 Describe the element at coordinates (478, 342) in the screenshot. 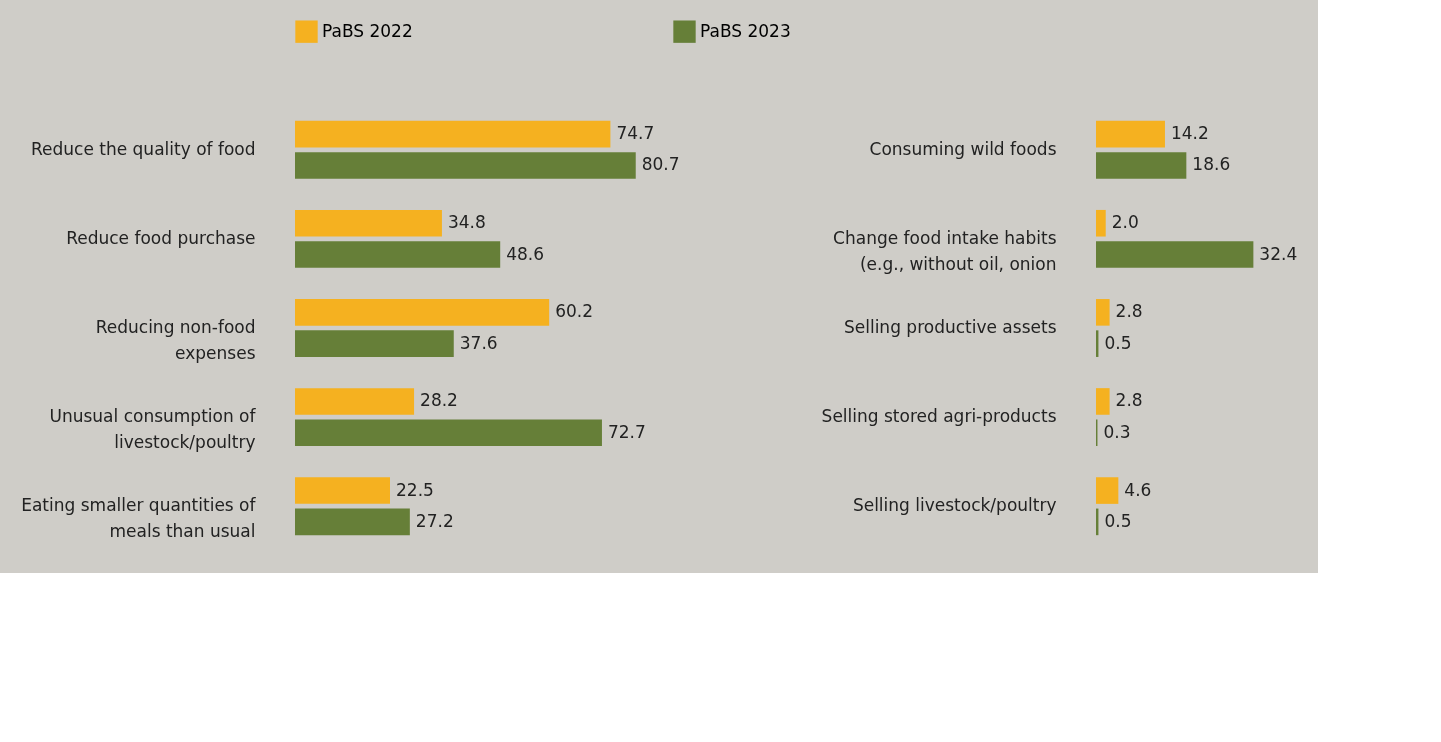

I see `data-label: 37.6` at that location.